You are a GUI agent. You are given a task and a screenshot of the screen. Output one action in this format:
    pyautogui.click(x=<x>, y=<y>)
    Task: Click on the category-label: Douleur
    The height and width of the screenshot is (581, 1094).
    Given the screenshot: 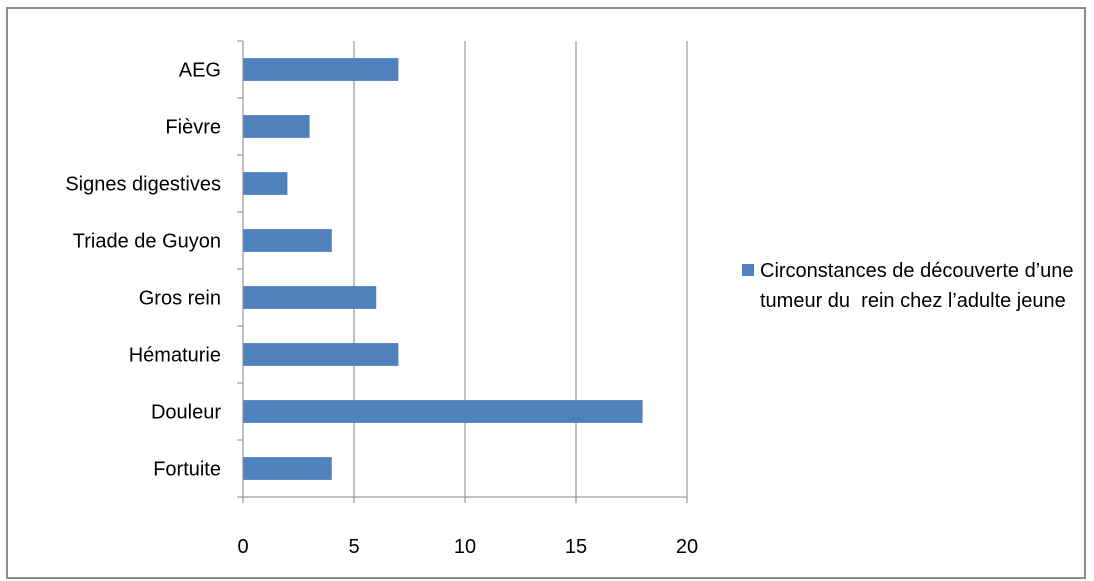 What is the action you would take?
    pyautogui.click(x=186, y=413)
    